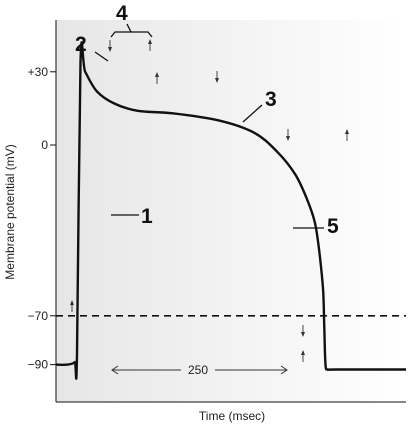 The height and width of the screenshot is (426, 409). What do you see at coordinates (38, 365) in the screenshot?
I see `y-tick-label: −90` at bounding box center [38, 365].